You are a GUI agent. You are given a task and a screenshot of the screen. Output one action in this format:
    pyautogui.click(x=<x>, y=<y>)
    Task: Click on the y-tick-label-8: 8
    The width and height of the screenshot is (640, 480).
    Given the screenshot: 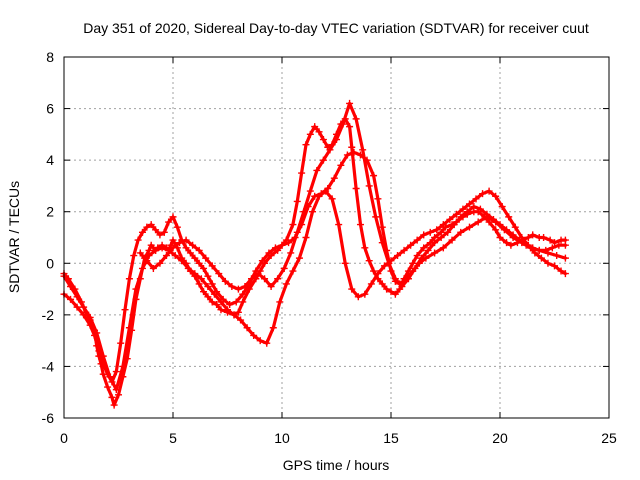 What is the action you would take?
    pyautogui.click(x=50, y=57)
    